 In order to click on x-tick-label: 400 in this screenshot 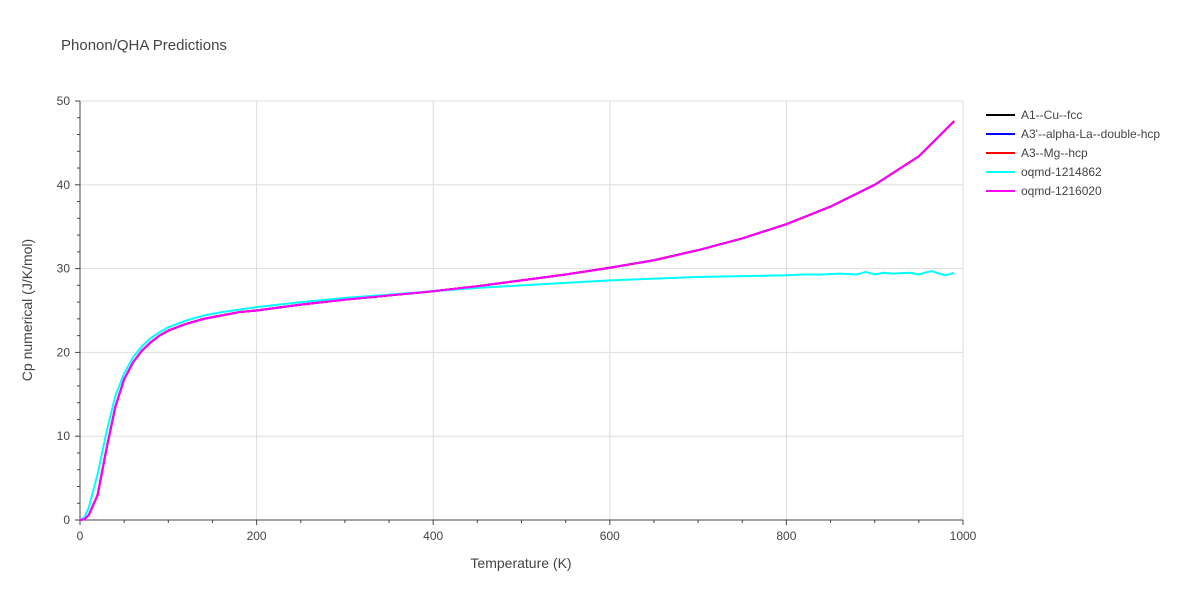, I will do `click(433, 536)`.